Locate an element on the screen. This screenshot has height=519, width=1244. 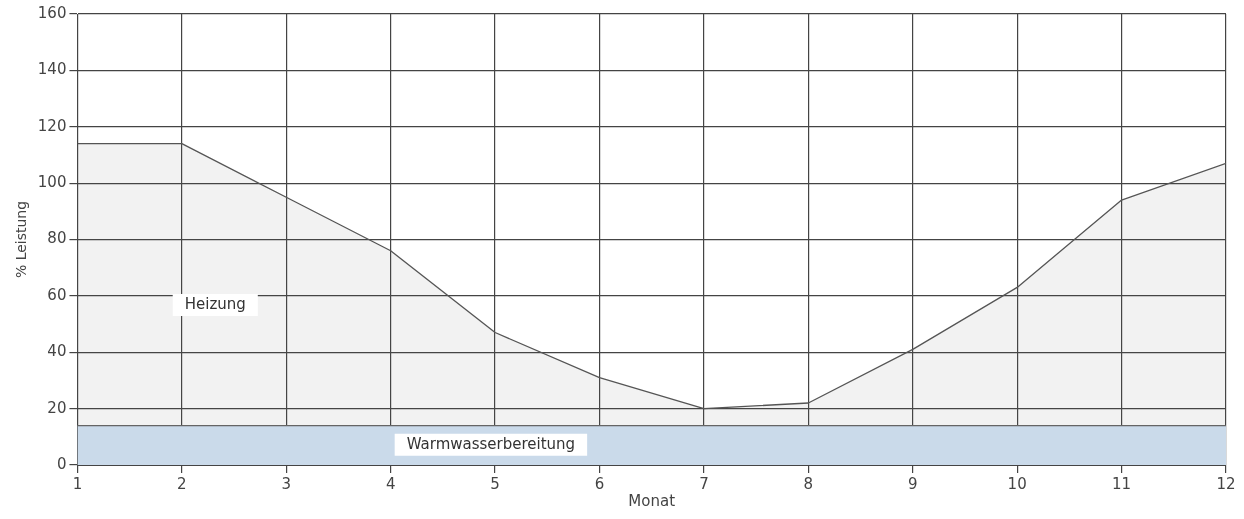
y-tick-label: 140 is located at coordinates (52, 69).